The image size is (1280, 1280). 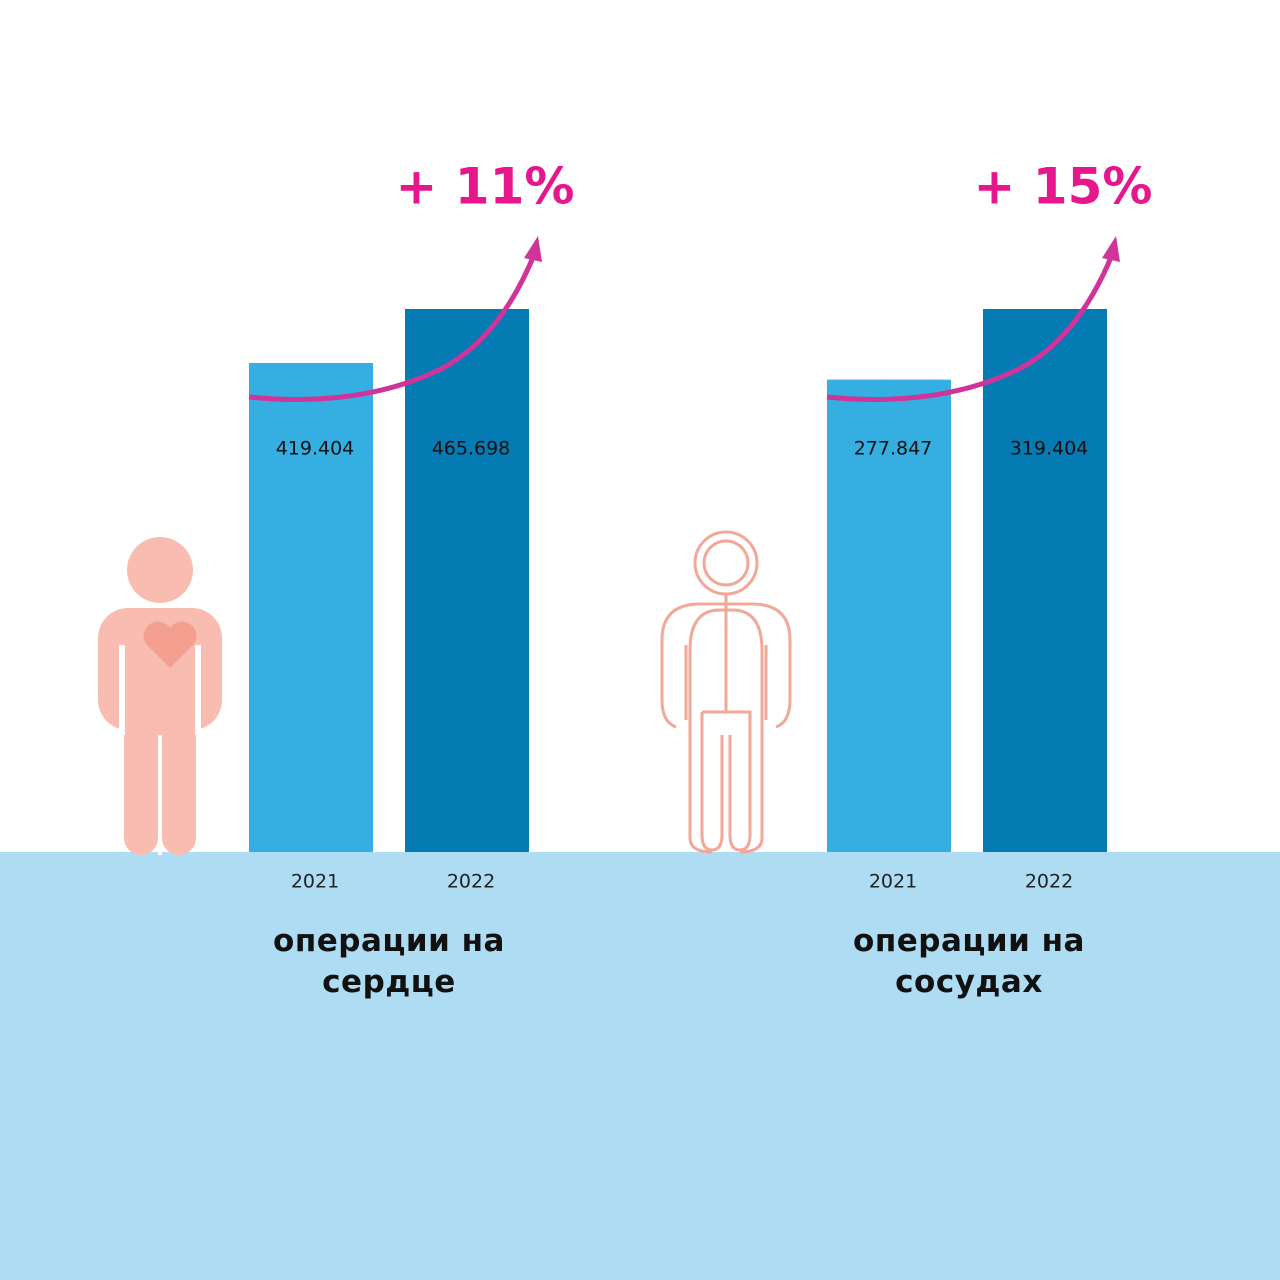 What do you see at coordinates (1049, 449) in the screenshot?
I see `value-label: 319.404` at bounding box center [1049, 449].